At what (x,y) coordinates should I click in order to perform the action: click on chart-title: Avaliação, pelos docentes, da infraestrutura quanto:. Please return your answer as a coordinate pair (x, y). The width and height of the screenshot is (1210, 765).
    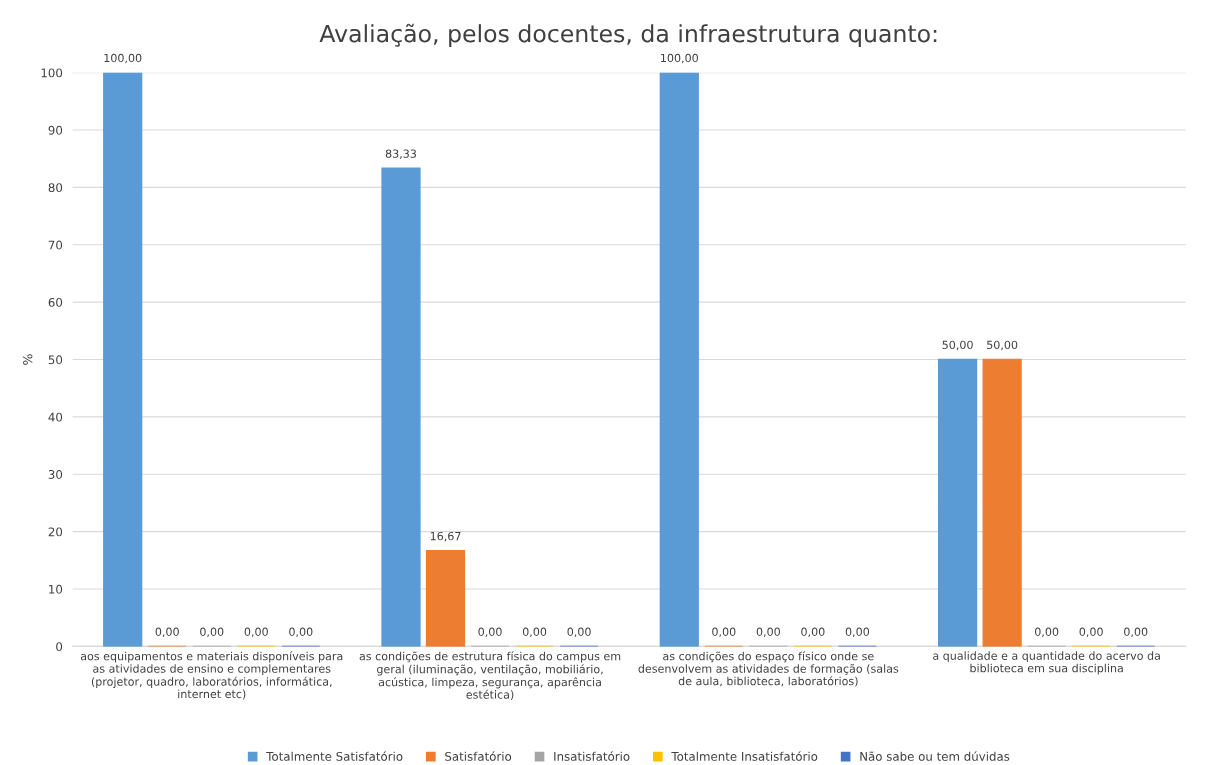
    Looking at the image, I should click on (628, 35).